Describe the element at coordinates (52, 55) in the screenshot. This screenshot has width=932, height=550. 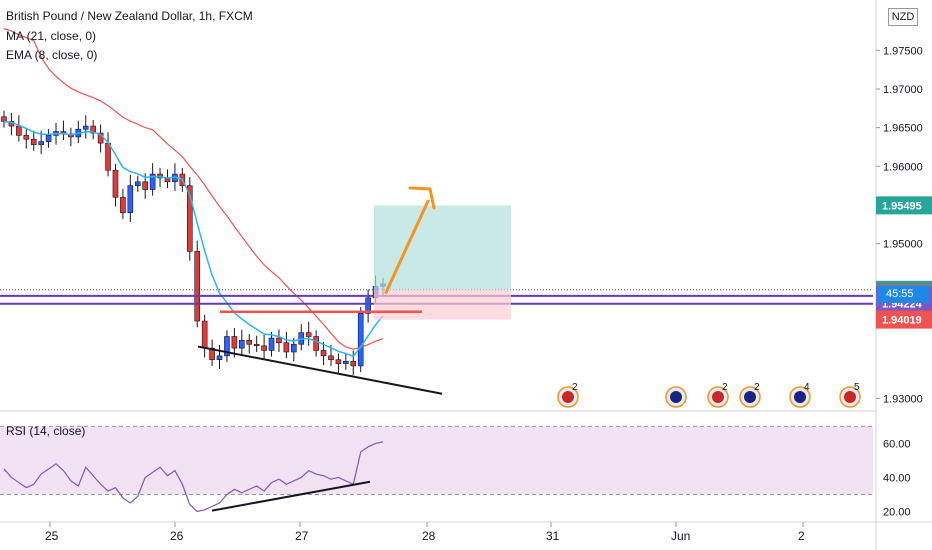
I see `ema-legend: EMA (8, close, 0)` at that location.